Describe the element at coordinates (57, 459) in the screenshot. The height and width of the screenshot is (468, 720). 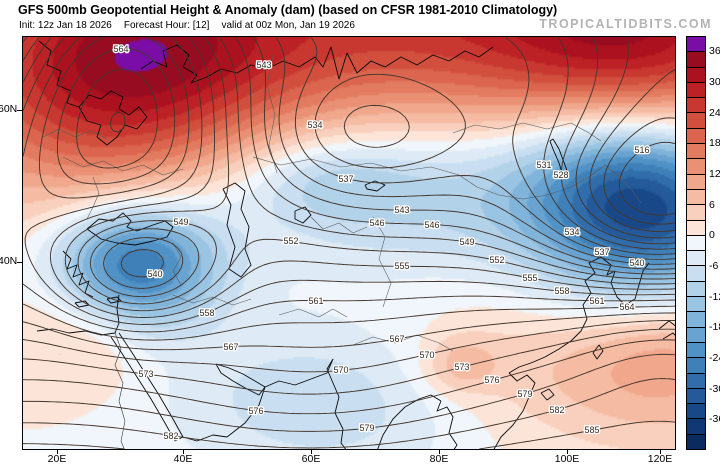
I see `lon-label-20E: 20E` at that location.